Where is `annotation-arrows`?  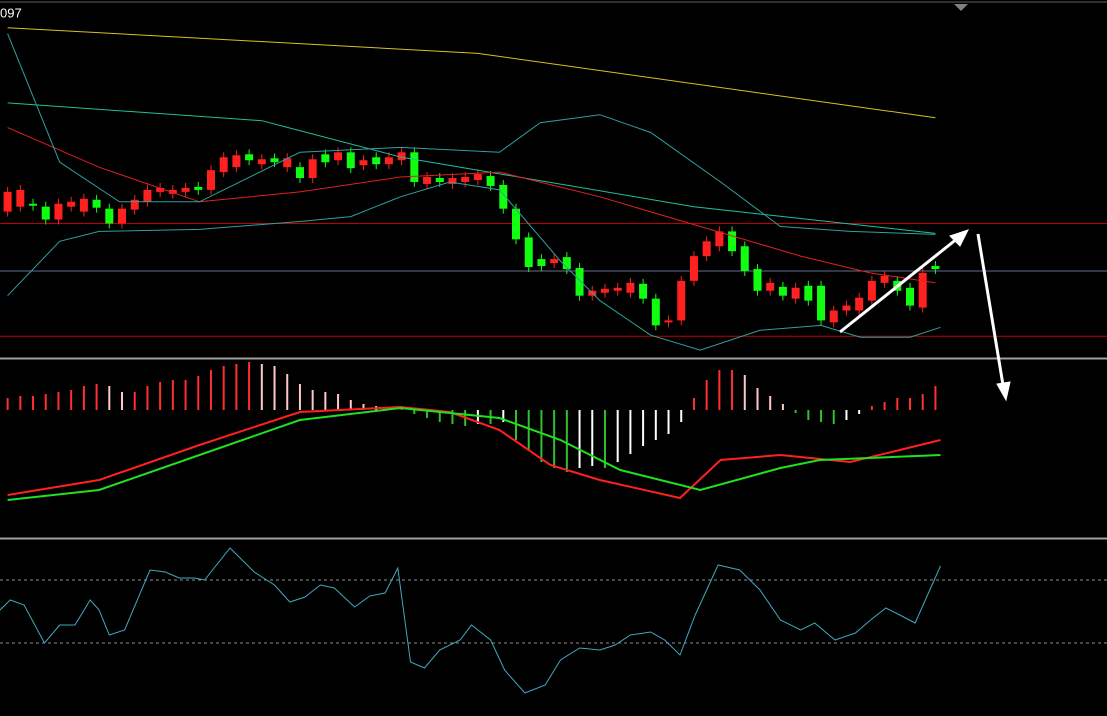
annotation-arrows is located at coordinates (925, 315).